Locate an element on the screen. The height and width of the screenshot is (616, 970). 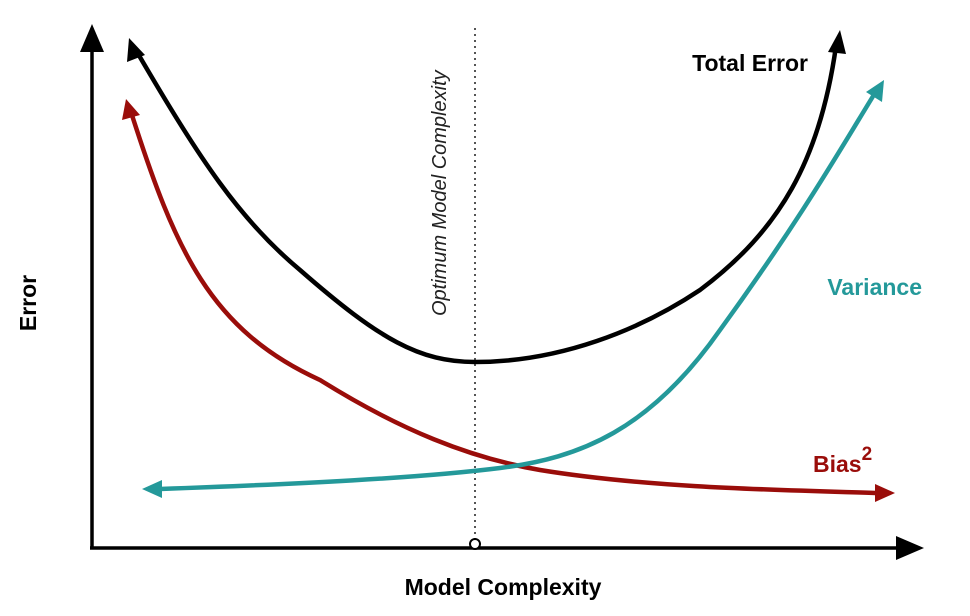
total-error-right-arrowhead is located at coordinates (837, 42).